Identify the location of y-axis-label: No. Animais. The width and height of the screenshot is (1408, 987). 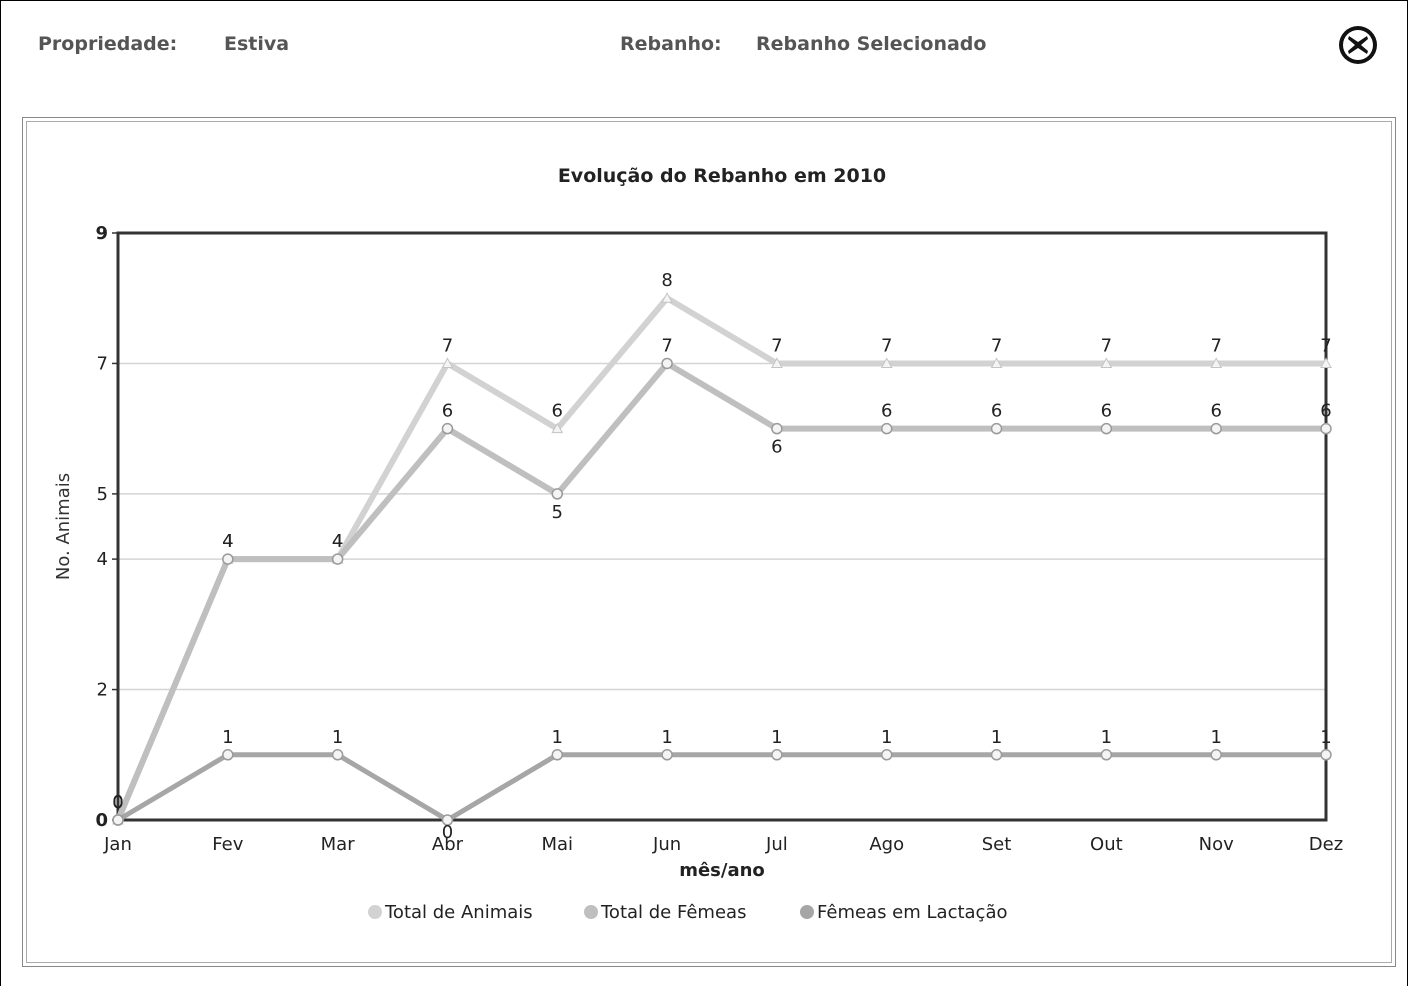
(63, 526).